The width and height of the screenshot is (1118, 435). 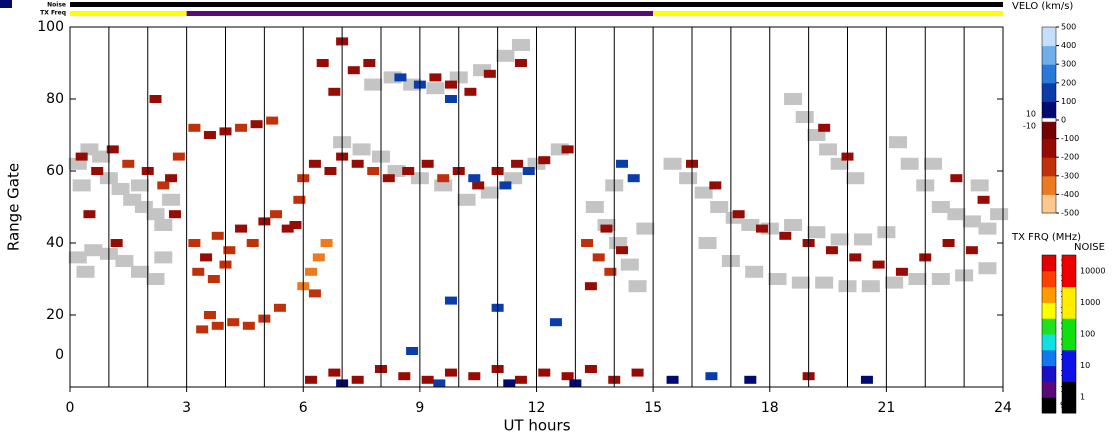 I want to click on noise-bar-label: Noise, so click(x=56, y=5).